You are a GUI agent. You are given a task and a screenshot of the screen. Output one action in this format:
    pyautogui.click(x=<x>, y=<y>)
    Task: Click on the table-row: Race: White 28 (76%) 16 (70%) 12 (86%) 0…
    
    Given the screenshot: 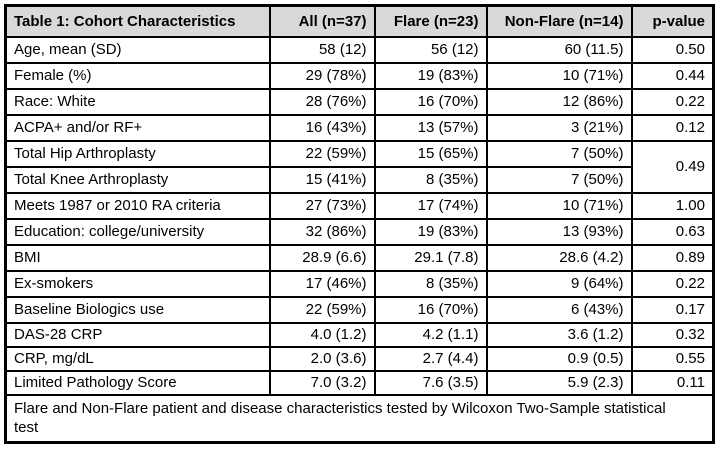 What is the action you would take?
    pyautogui.click(x=359, y=101)
    